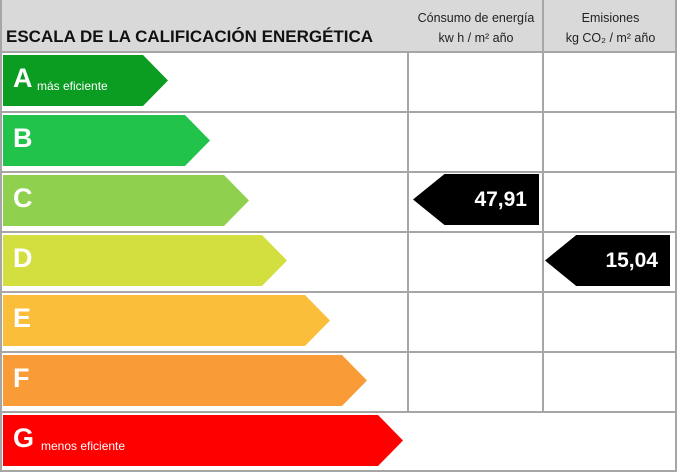 The height and width of the screenshot is (472, 677). What do you see at coordinates (190, 36) in the screenshot?
I see `page-title: ESCALA DE LA CALIFICACIÓN ENERGÉTICA` at bounding box center [190, 36].